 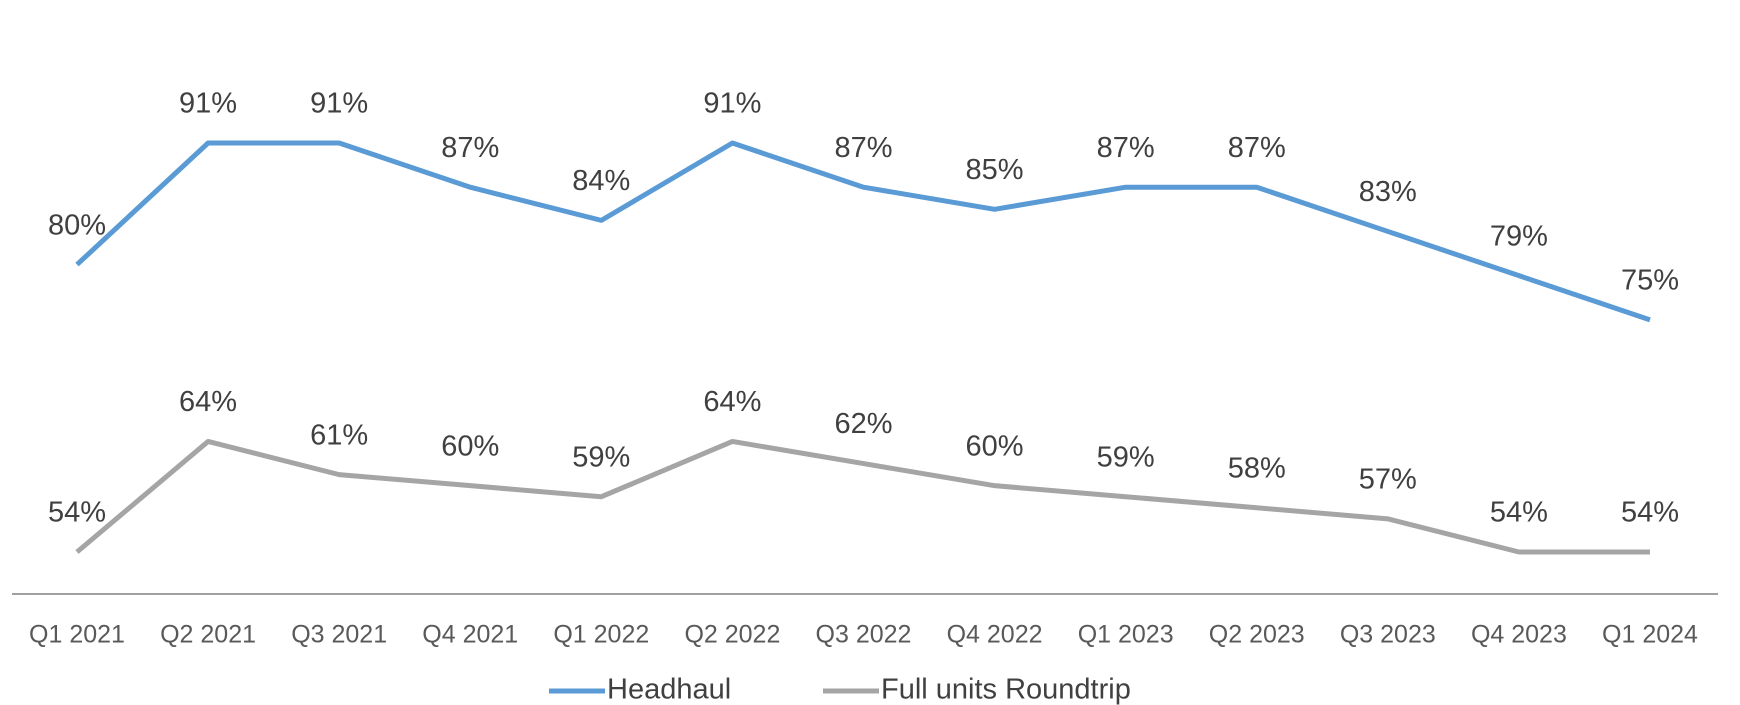 I want to click on data-label: 57%, so click(x=1388, y=479).